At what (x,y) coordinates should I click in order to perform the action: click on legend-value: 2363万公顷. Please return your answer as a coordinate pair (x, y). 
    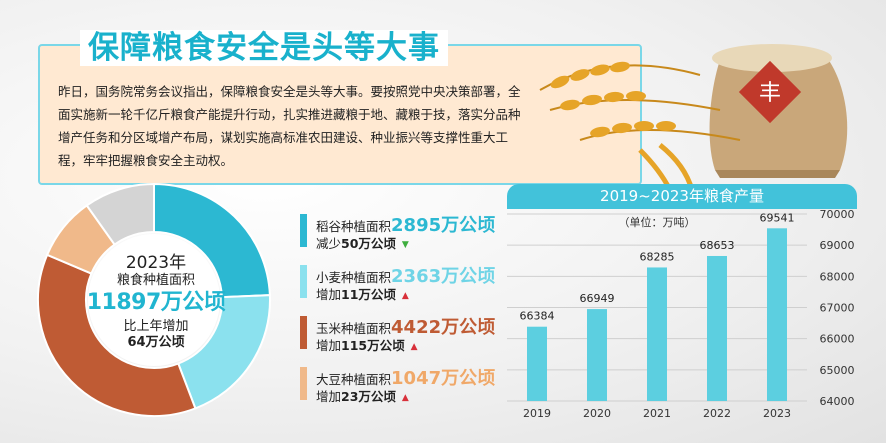
    Looking at the image, I should click on (443, 276).